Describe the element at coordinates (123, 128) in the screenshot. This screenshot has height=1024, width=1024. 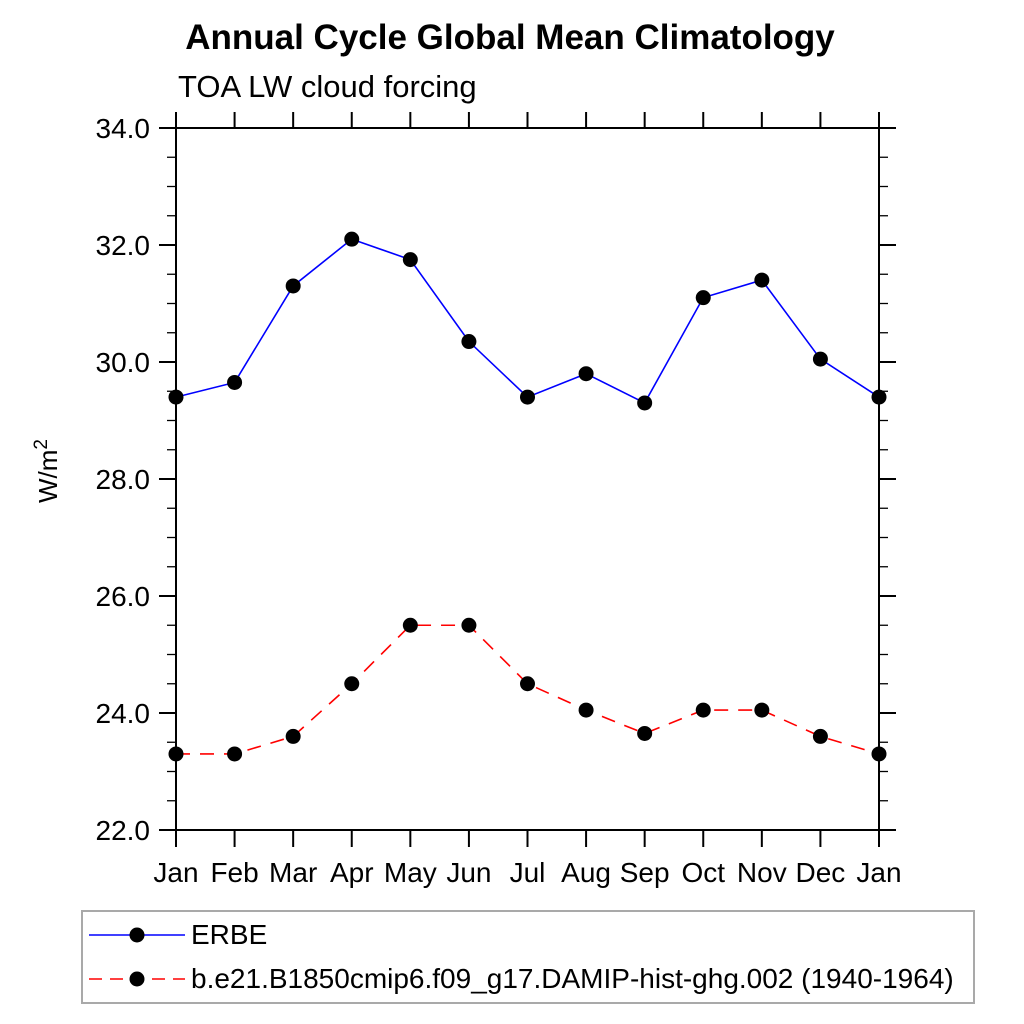
I see `y-tick-label: 34.0` at that location.